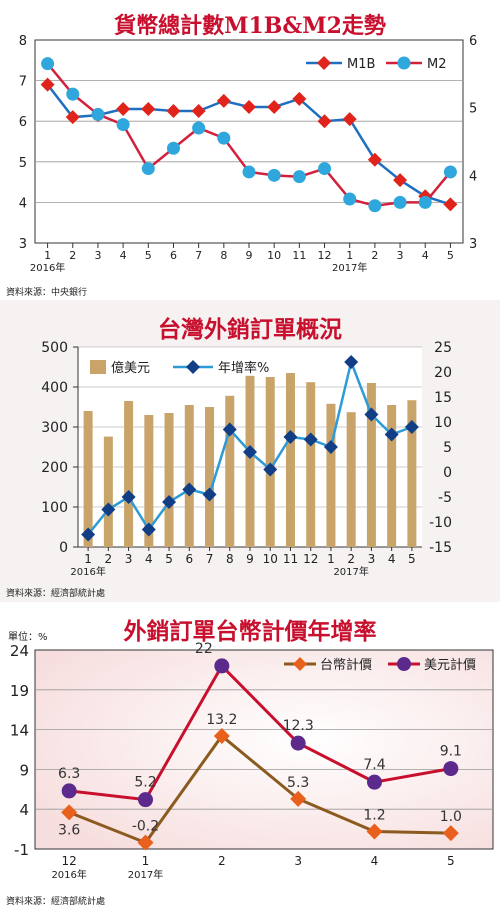 This screenshot has height=911, width=500. Describe the element at coordinates (473, 41) in the screenshot. I see `y-right-tick-label: 6` at that location.